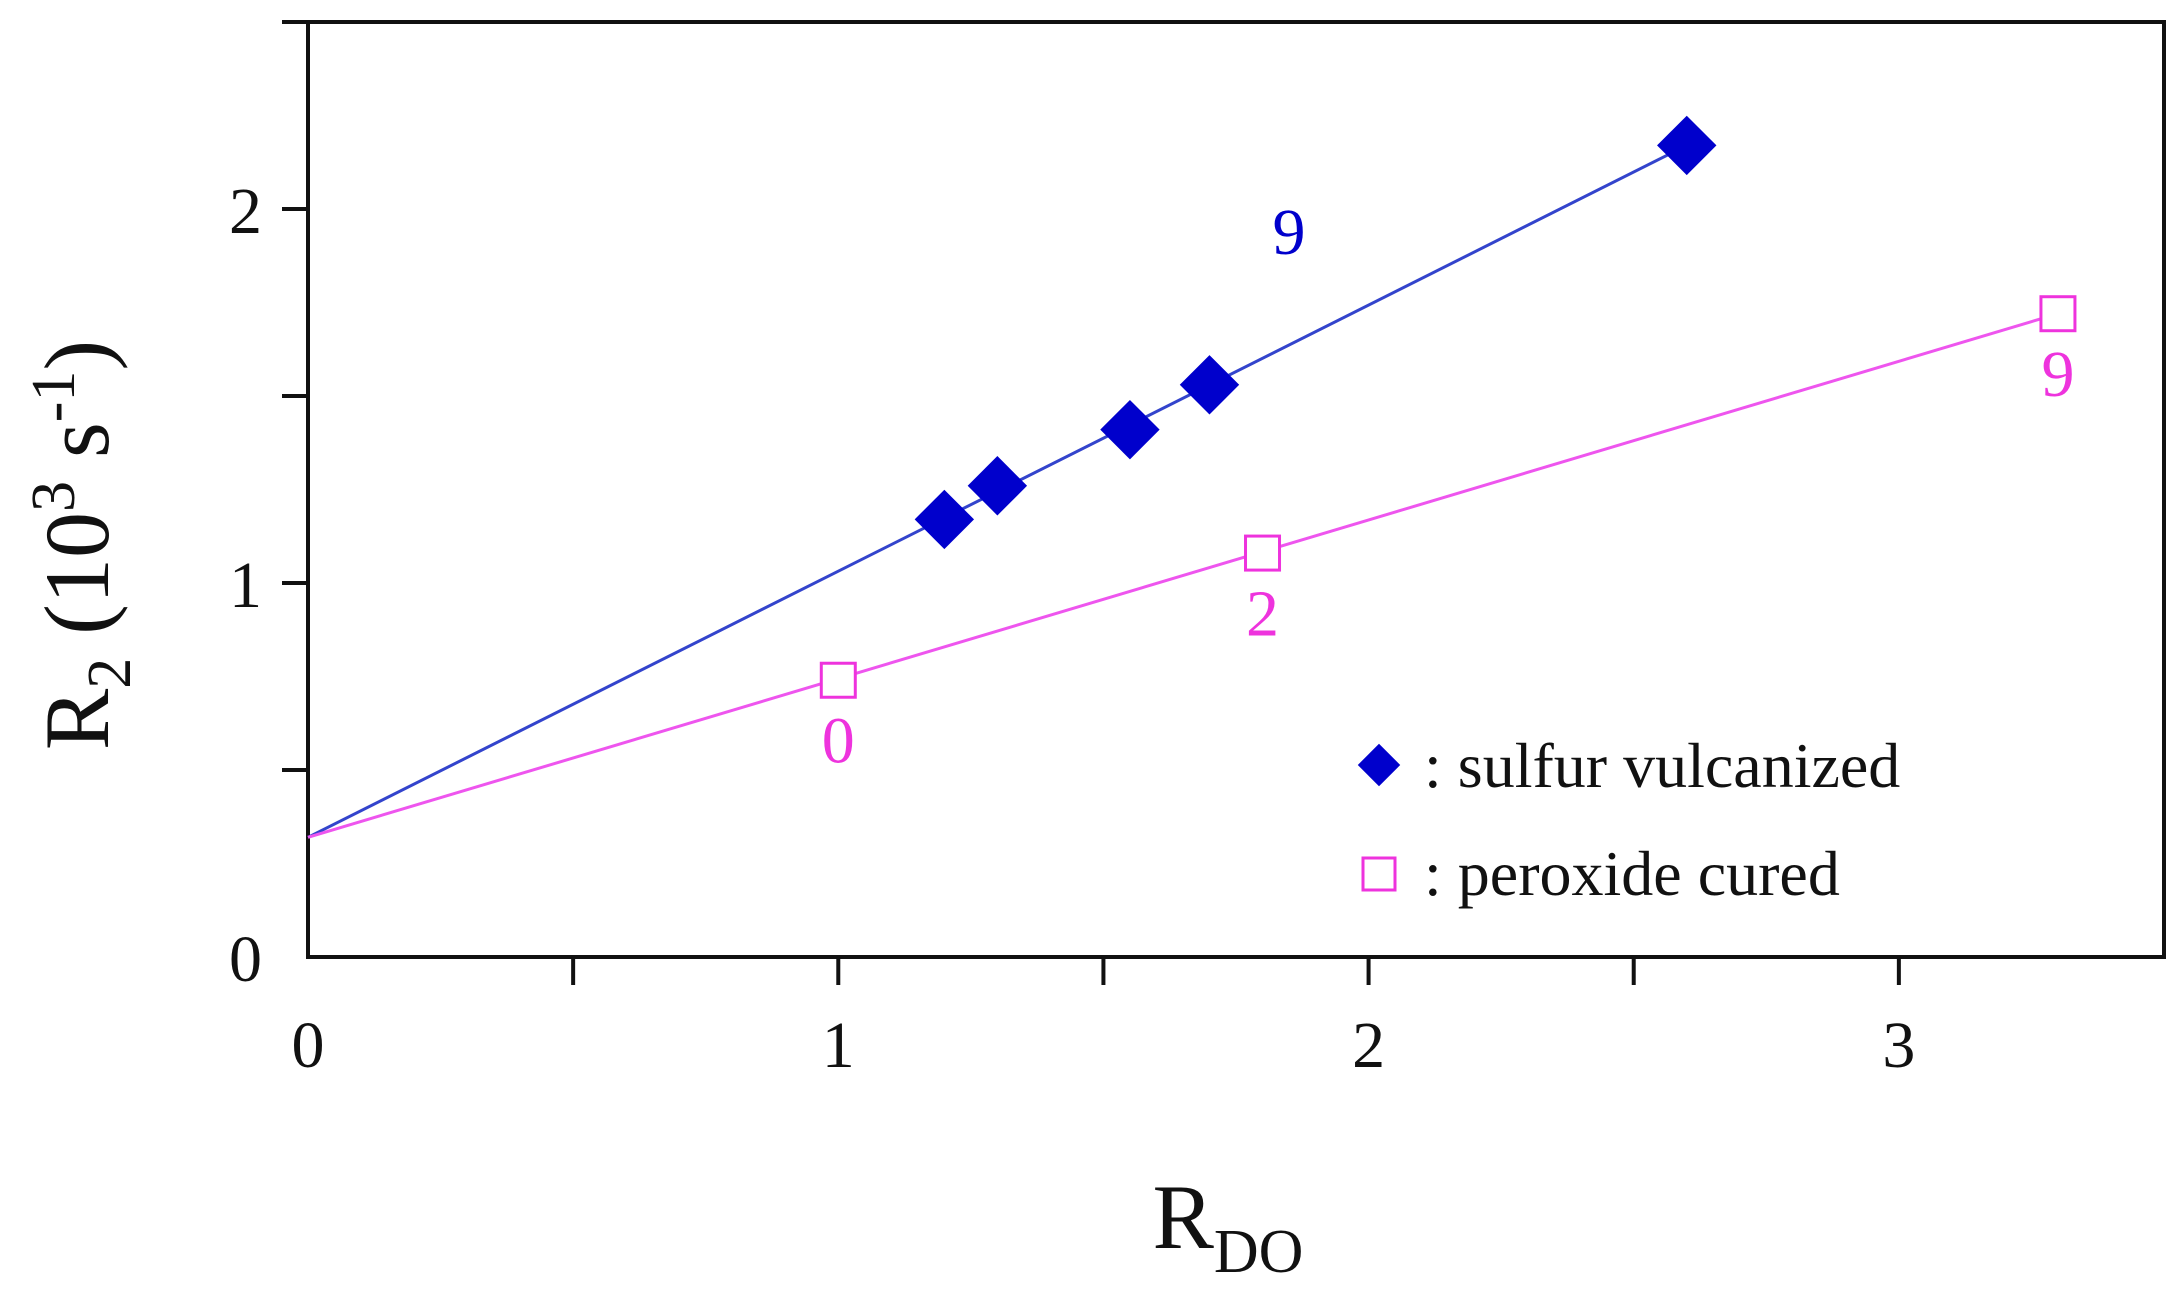  I want to click on x-tick-label: 3, so click(1898, 1045).